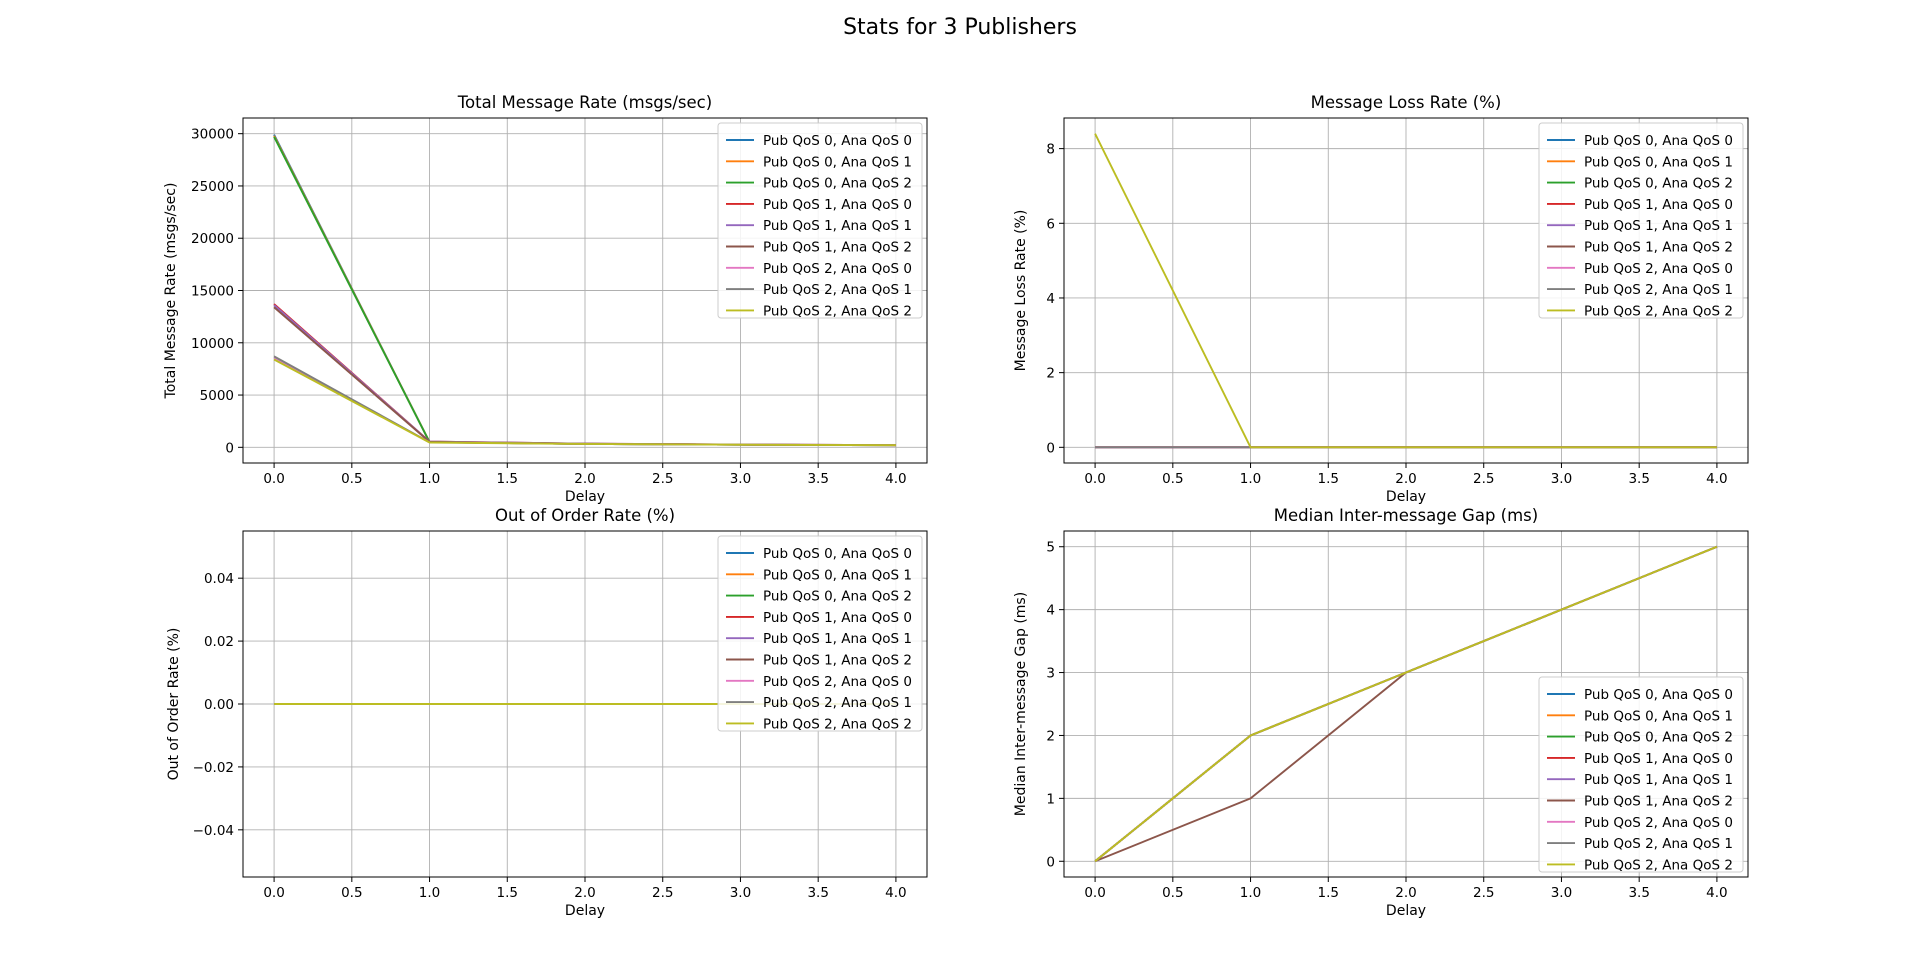  I want to click on y-tick-label: 3, so click(1050, 674).